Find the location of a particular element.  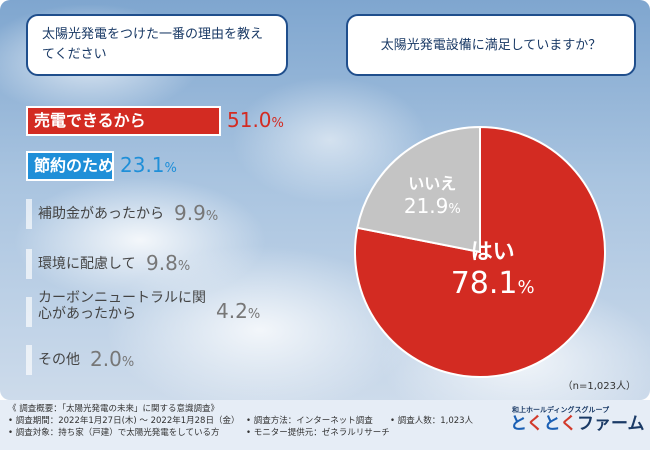

bar-value-number: 4.2 is located at coordinates (232, 311).